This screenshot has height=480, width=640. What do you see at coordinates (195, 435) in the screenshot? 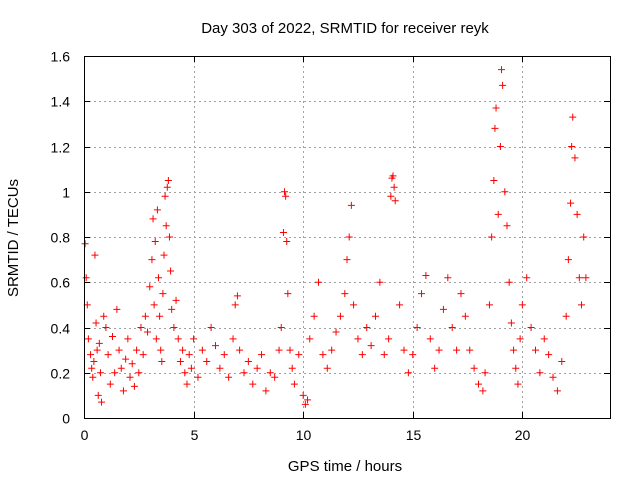
I see `x-tick-label: 5` at bounding box center [195, 435].